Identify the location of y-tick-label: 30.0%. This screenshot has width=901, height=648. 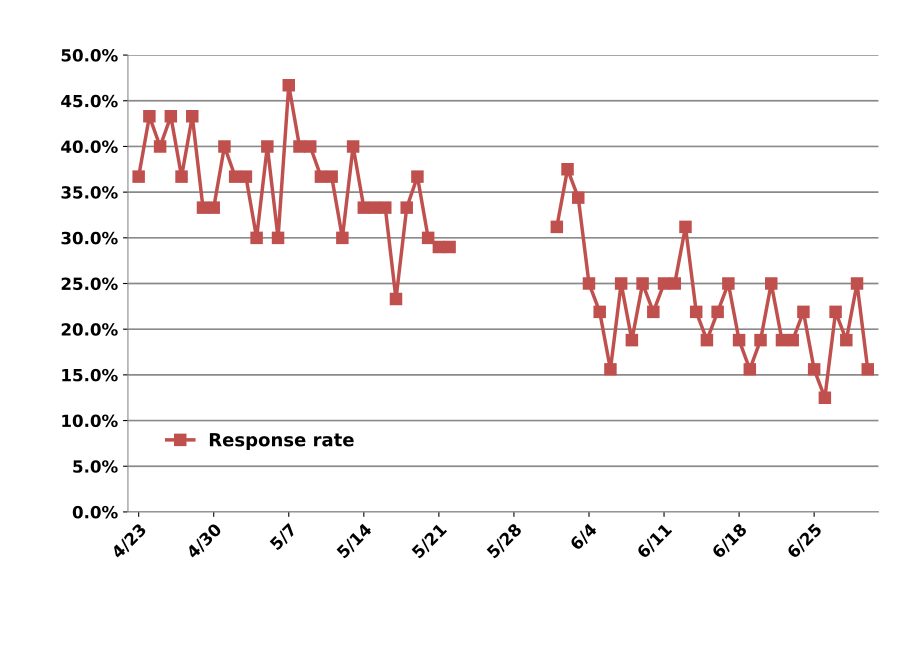
(90, 238).